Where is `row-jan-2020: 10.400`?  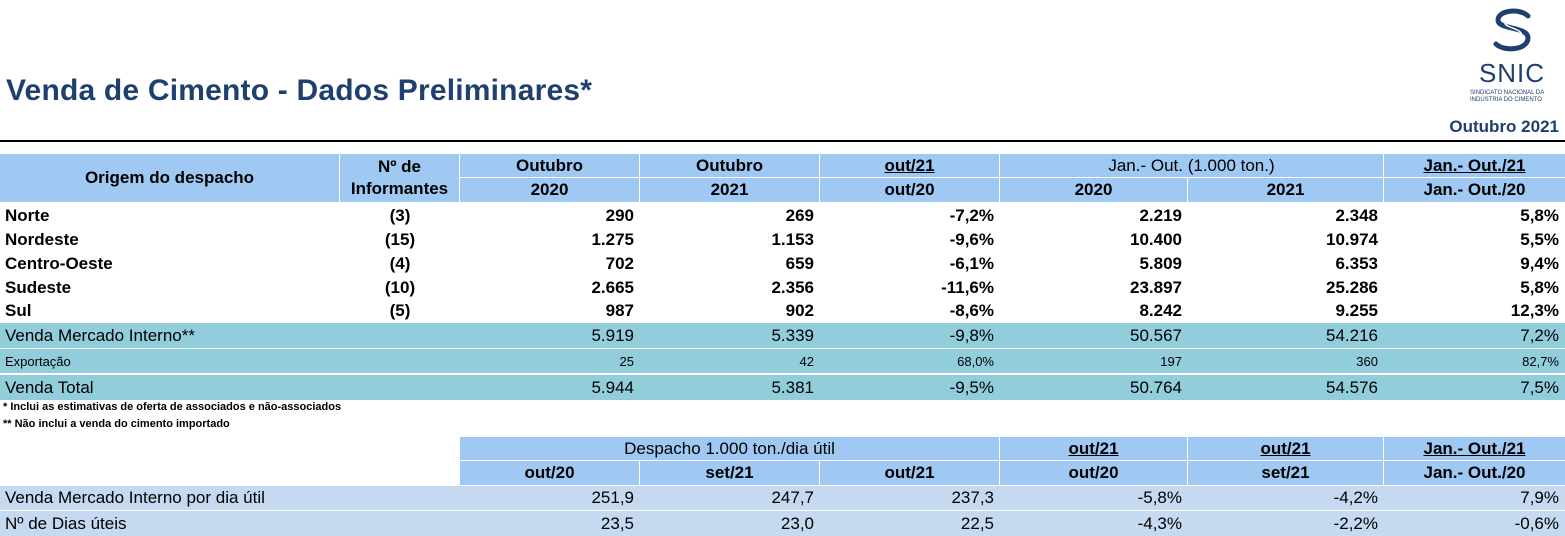 row-jan-2020: 10.400 is located at coordinates (1156, 239).